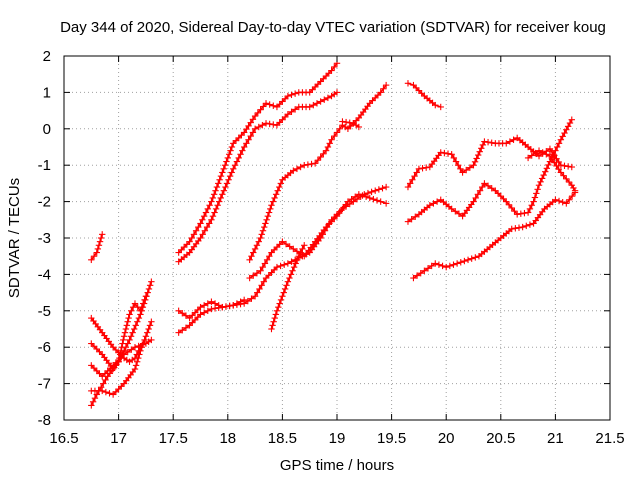  Describe the element at coordinates (609, 438) in the screenshot. I see `x-tick-label: 21.5` at that location.